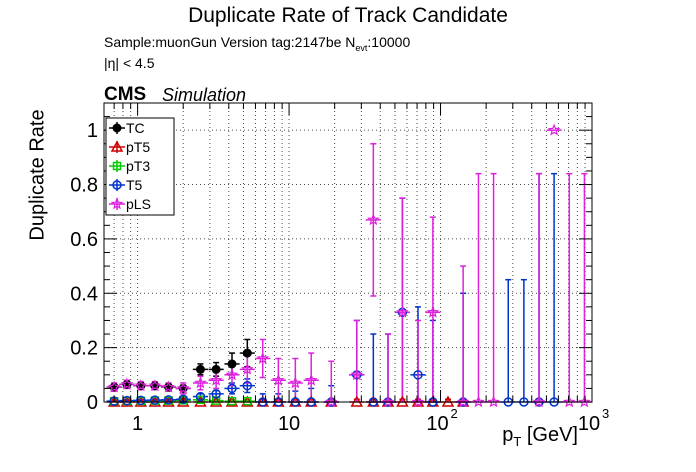 Image resolution: width=696 pixels, height=472 pixels. I want to click on y-tick-label: 0.8, so click(84, 186).